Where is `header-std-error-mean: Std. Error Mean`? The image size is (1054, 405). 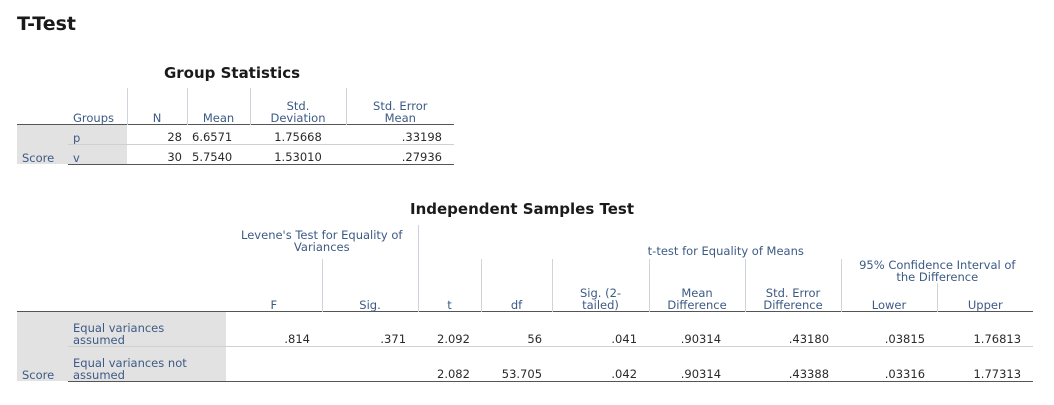
header-std-error-mean: Std. Error Mean is located at coordinates (399, 106).